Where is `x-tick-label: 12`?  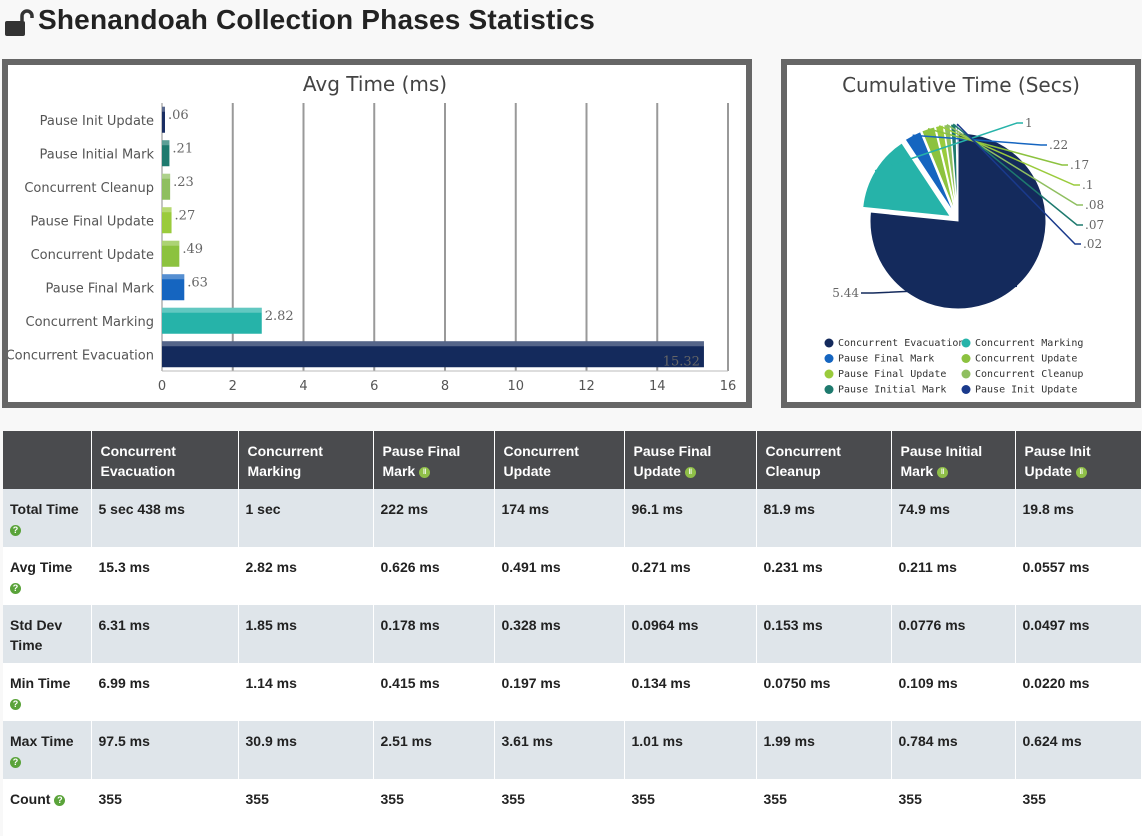
x-tick-label: 12 is located at coordinates (586, 386).